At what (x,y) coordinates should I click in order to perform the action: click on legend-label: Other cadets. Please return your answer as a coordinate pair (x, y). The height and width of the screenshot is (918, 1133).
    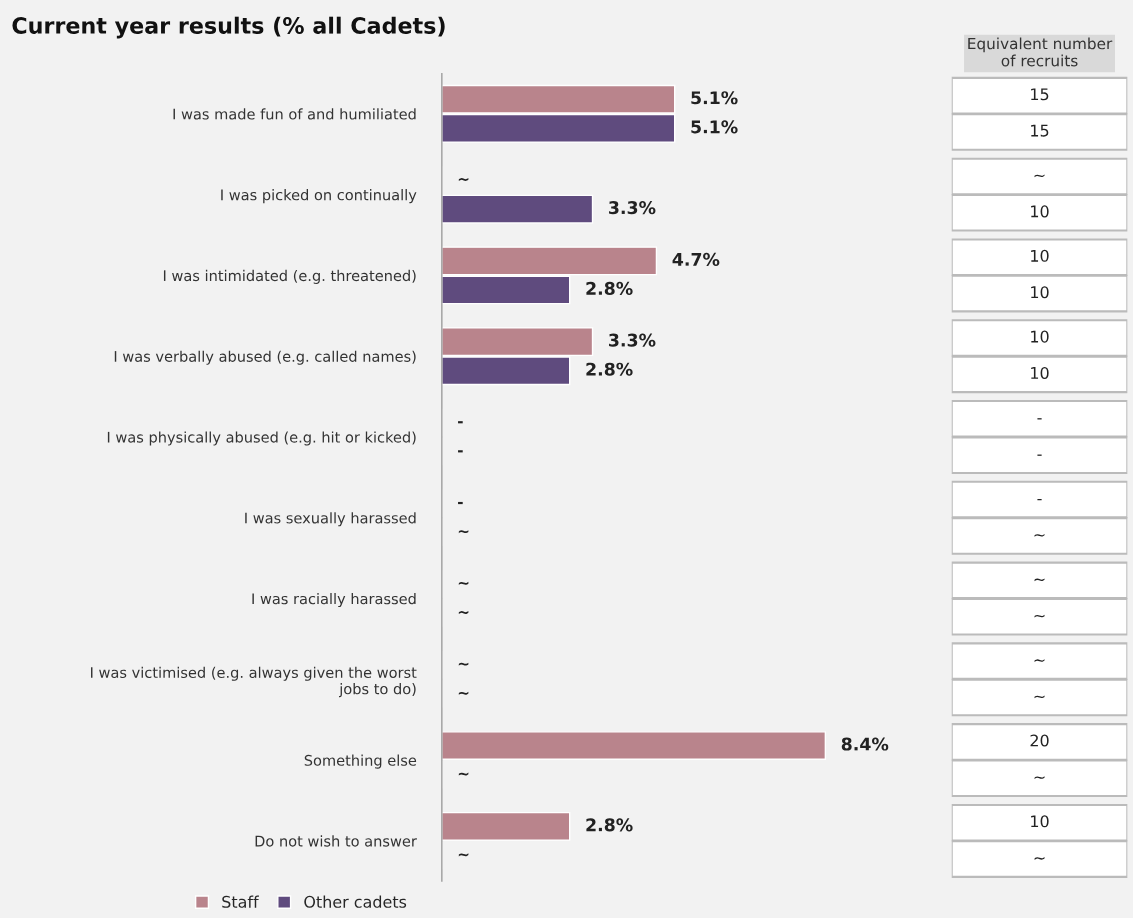
    Looking at the image, I should click on (355, 901).